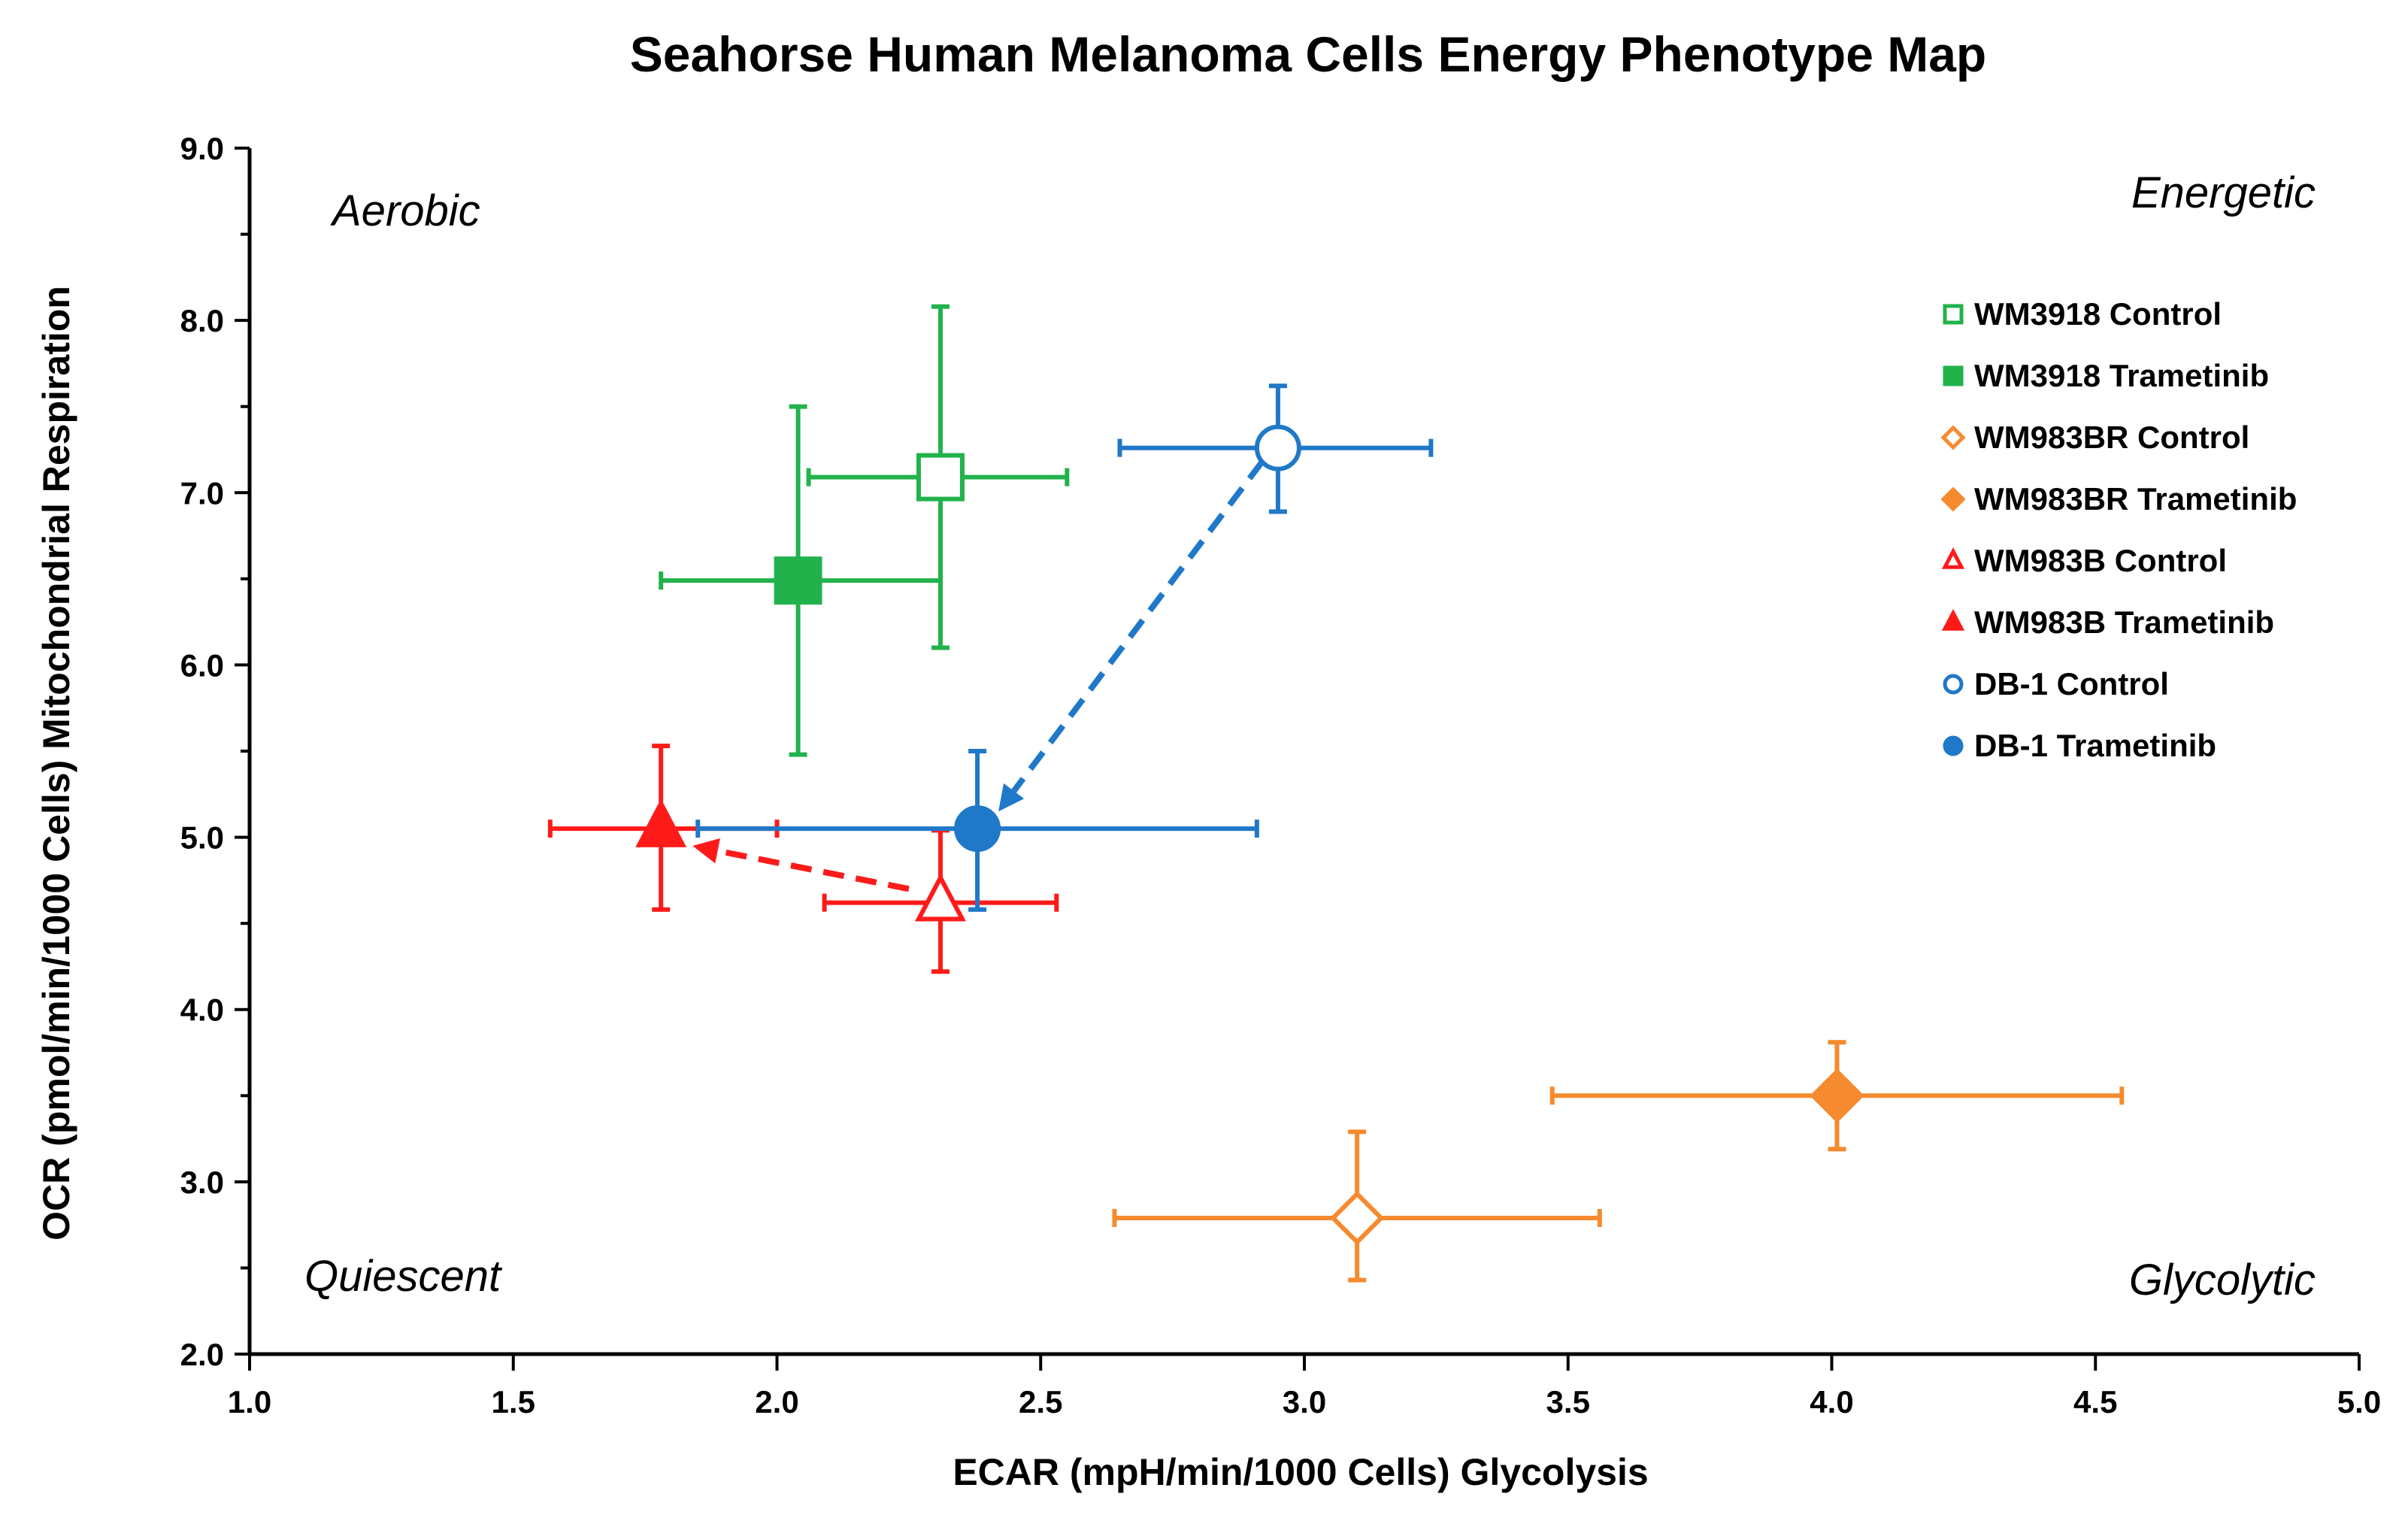 Image resolution: width=2408 pixels, height=1518 pixels. I want to click on y-tick-label: 3.0, so click(202, 1183).